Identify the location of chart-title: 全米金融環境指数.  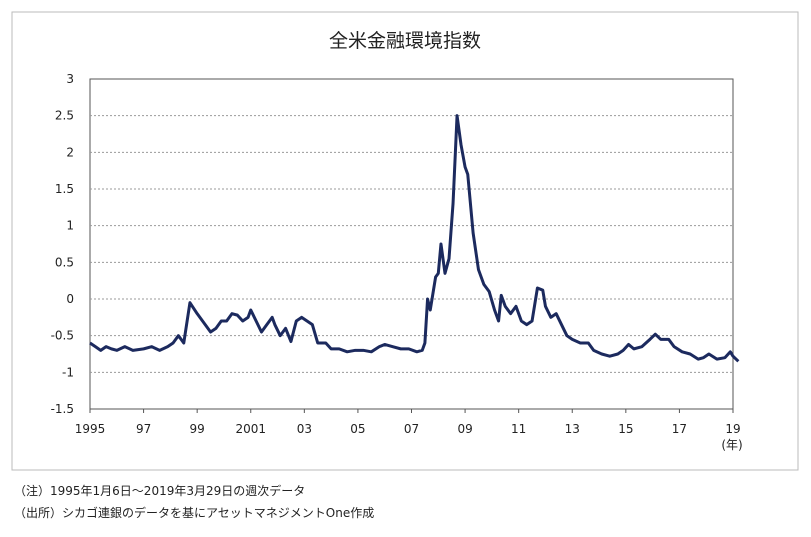
(405, 41).